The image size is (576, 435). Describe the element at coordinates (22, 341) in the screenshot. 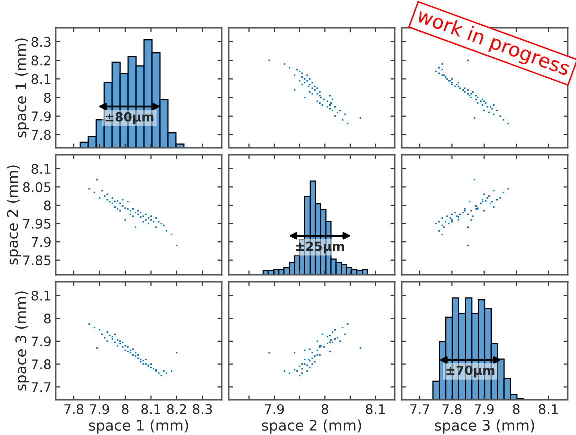

I see `y-axis-title: space 3 (mm)` at that location.